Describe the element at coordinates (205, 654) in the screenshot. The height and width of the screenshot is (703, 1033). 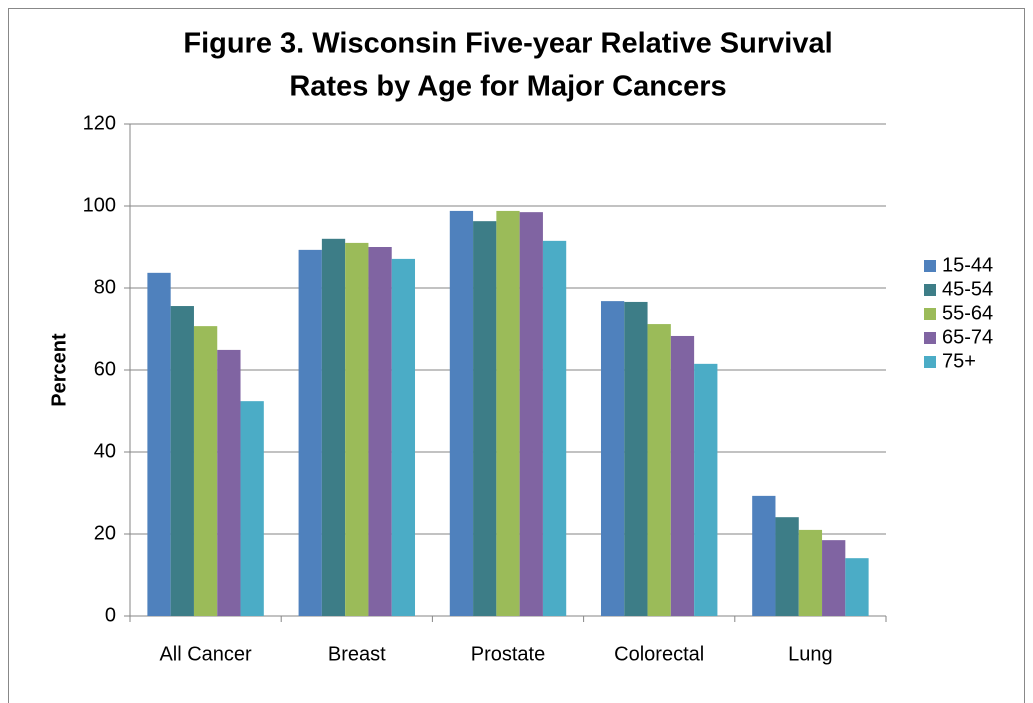
I see `x-tick-label: All Cancer` at that location.